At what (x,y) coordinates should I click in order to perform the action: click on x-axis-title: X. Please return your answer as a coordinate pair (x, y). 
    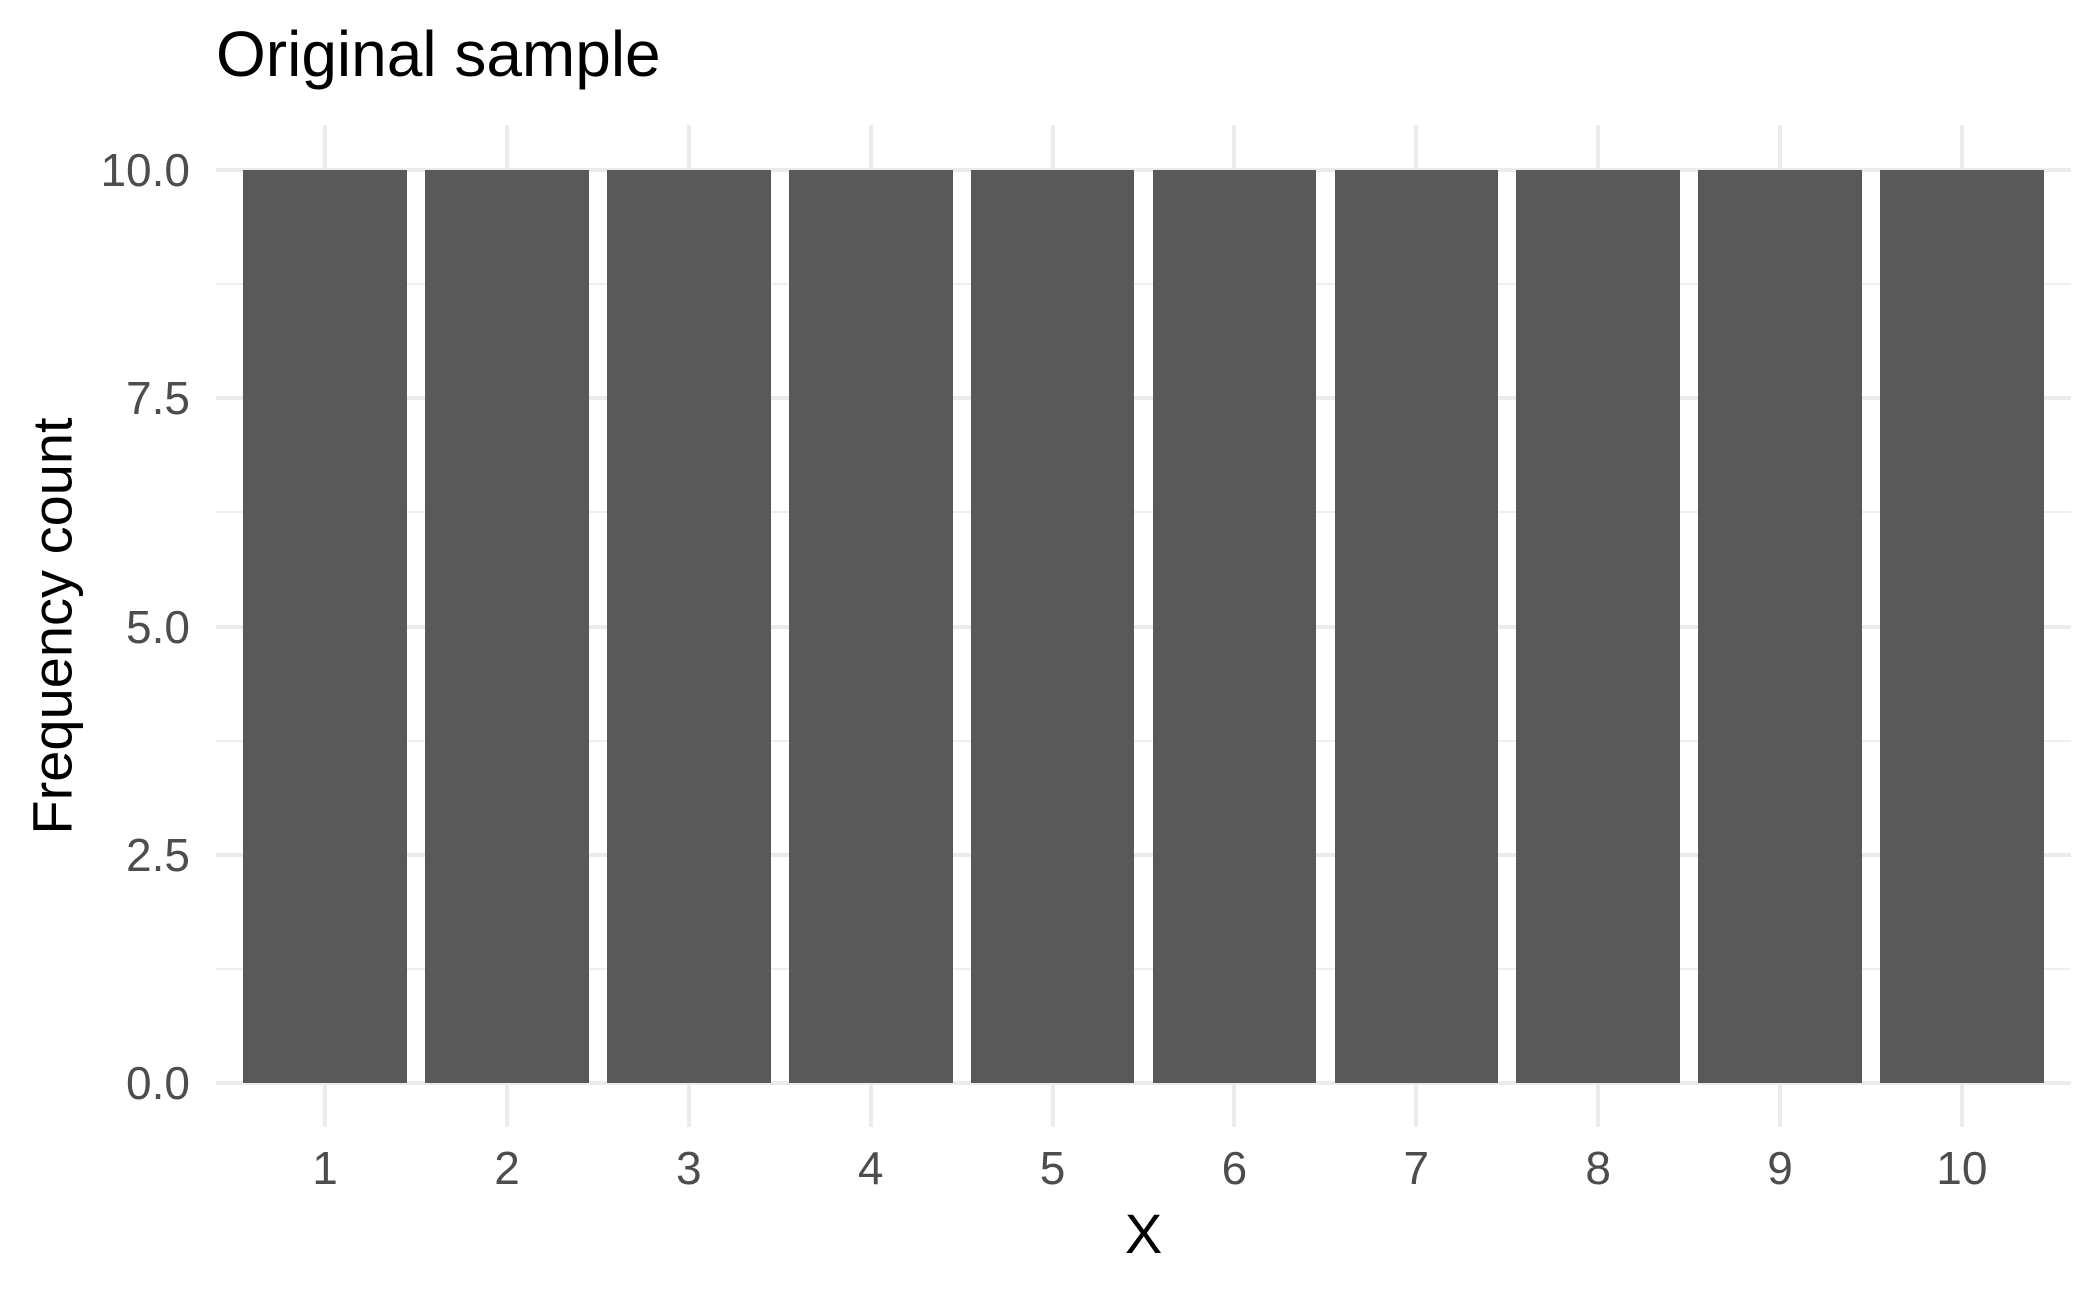
    Looking at the image, I should click on (1143, 1233).